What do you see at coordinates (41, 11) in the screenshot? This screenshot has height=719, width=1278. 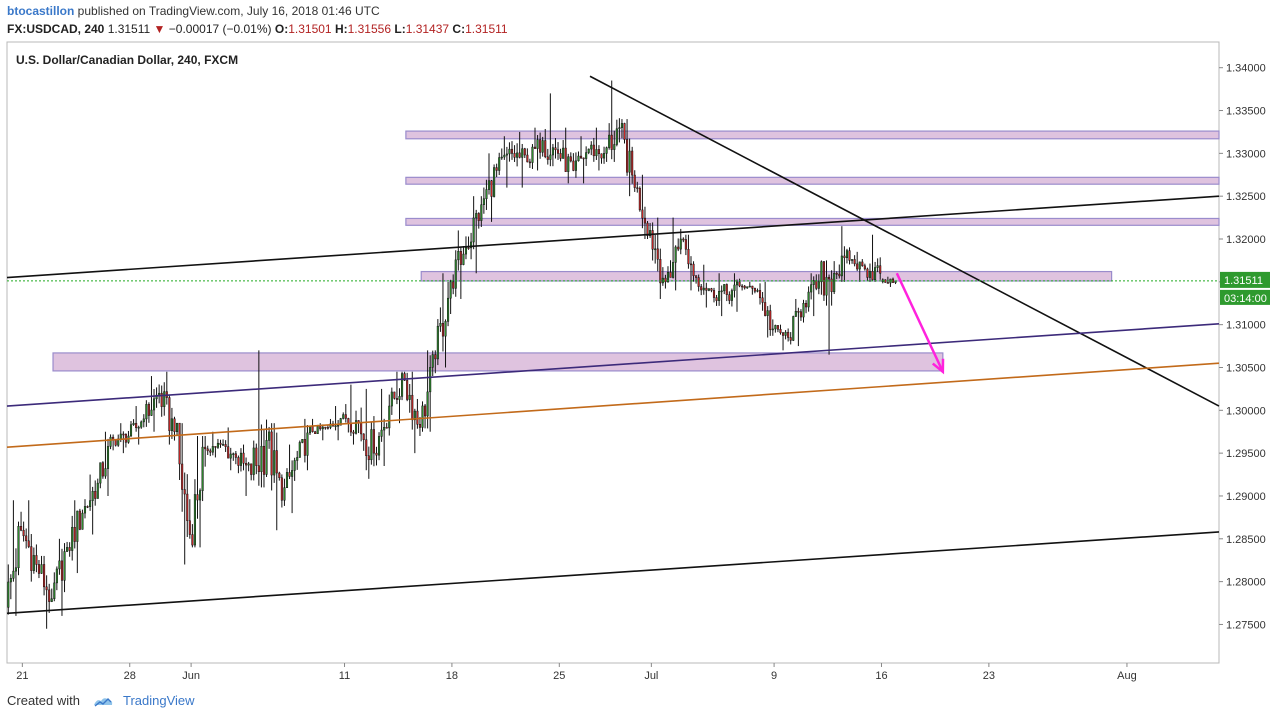 I see `author-link: btocastillon` at bounding box center [41, 11].